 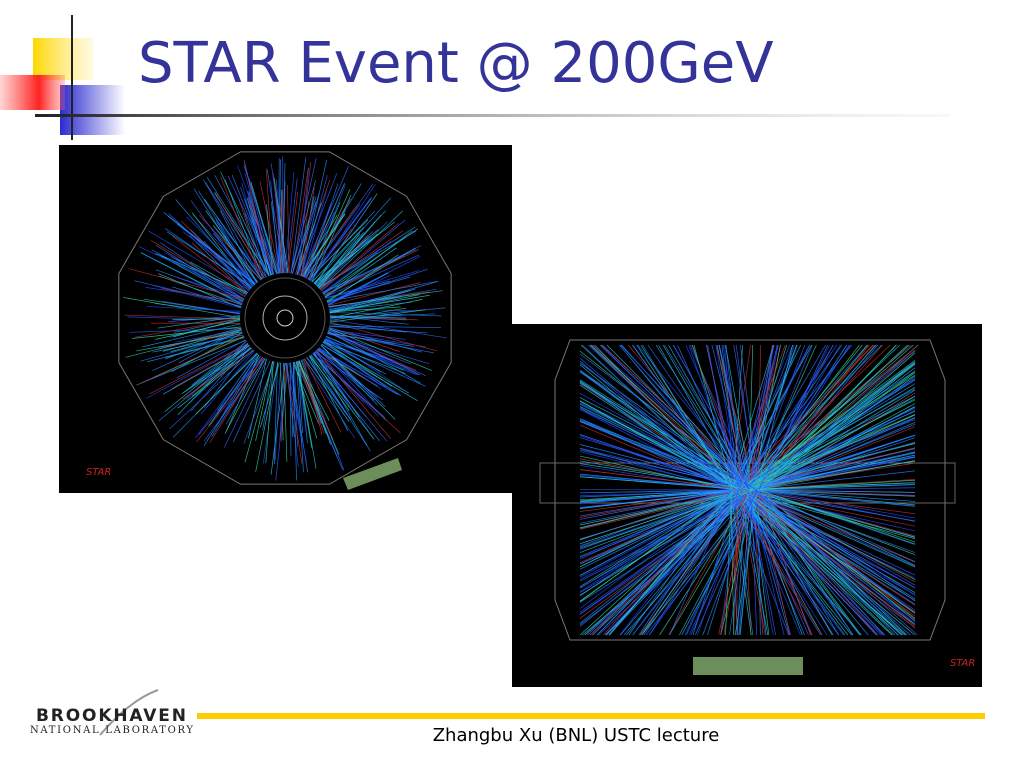 I want to click on footer-rule, so click(x=591, y=716).